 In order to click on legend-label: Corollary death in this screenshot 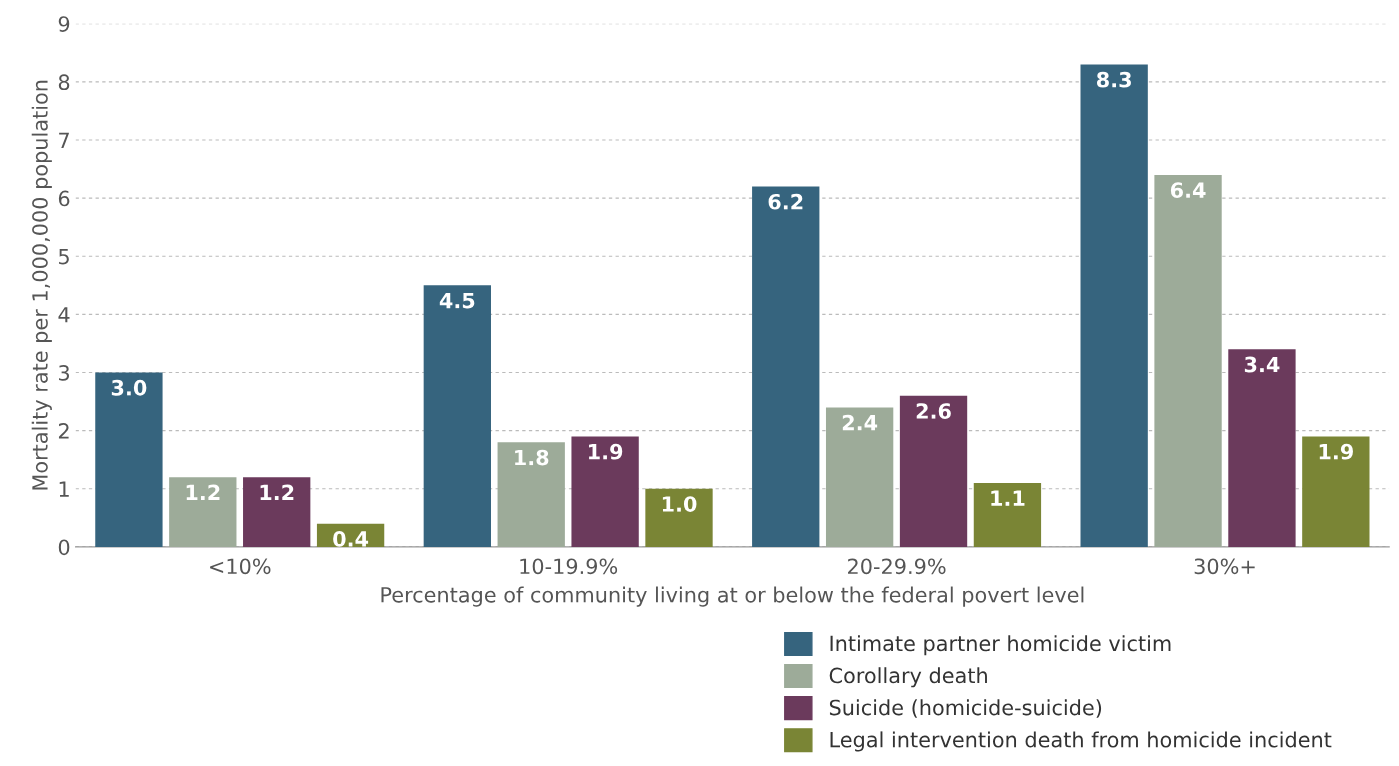, I will do `click(908, 677)`.